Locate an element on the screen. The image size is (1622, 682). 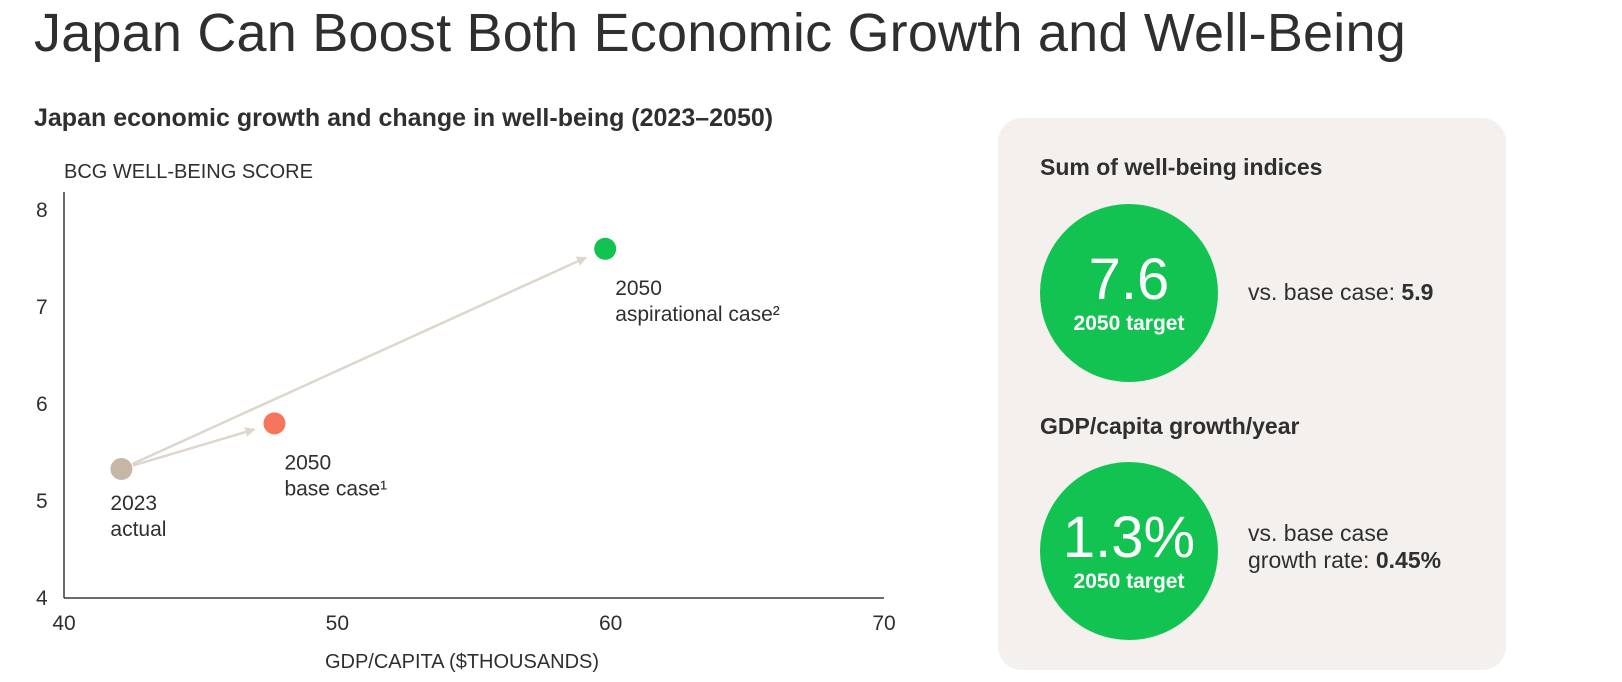
x-tick-label: 40 is located at coordinates (63, 623).